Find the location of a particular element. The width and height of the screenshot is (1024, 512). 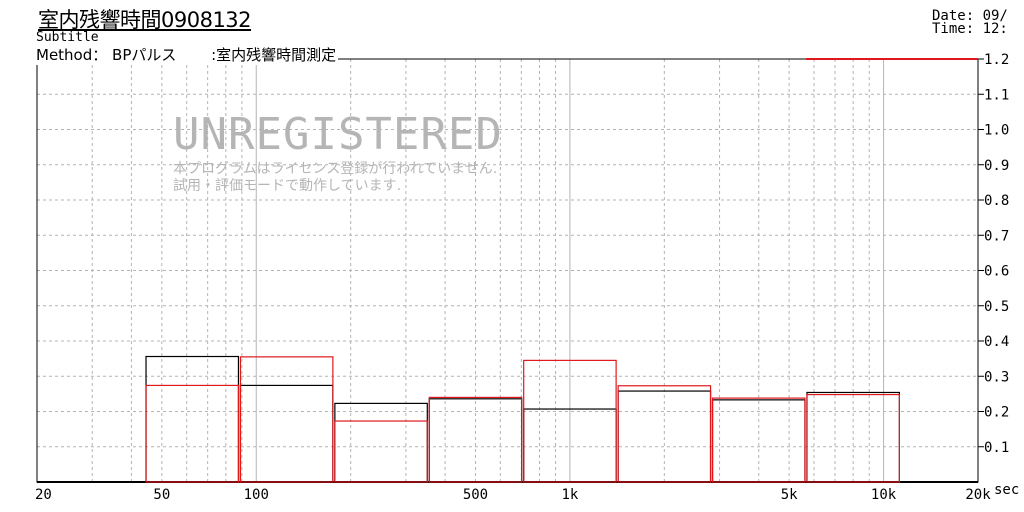

y-tick-label: 0.4 is located at coordinates (996, 342).